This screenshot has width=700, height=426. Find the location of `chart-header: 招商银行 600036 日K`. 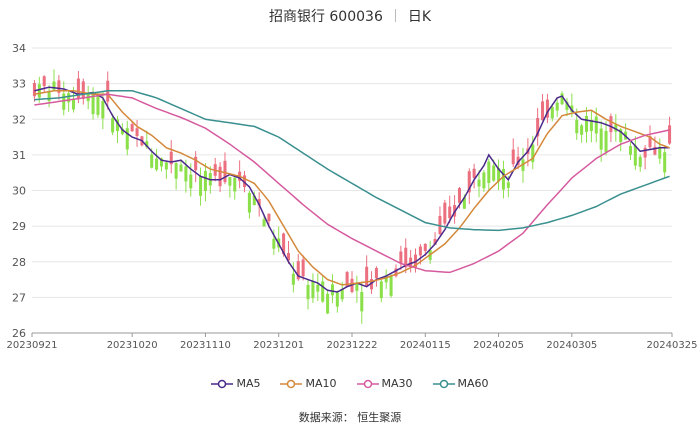

chart-header: 招商银行 600036 日K is located at coordinates (350, 16).